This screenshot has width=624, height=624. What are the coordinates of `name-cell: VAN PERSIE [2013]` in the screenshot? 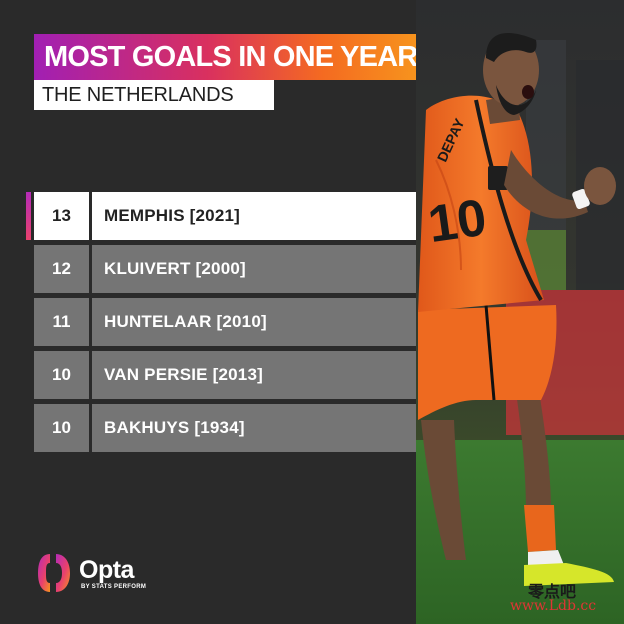 It's located at (254, 375).